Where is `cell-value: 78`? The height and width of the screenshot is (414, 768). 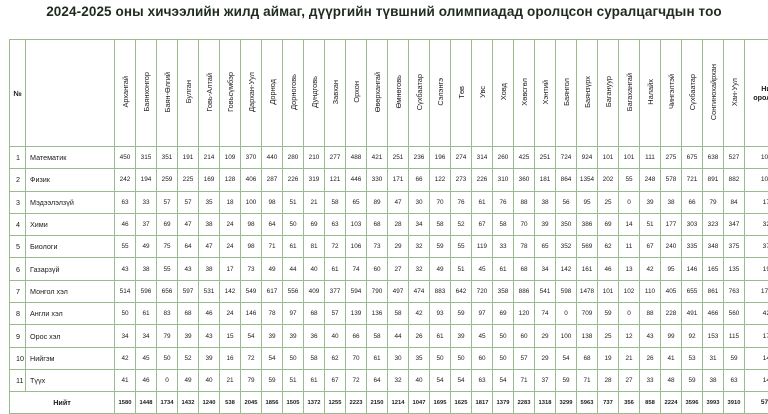
cell-value: 78 is located at coordinates (272, 314).